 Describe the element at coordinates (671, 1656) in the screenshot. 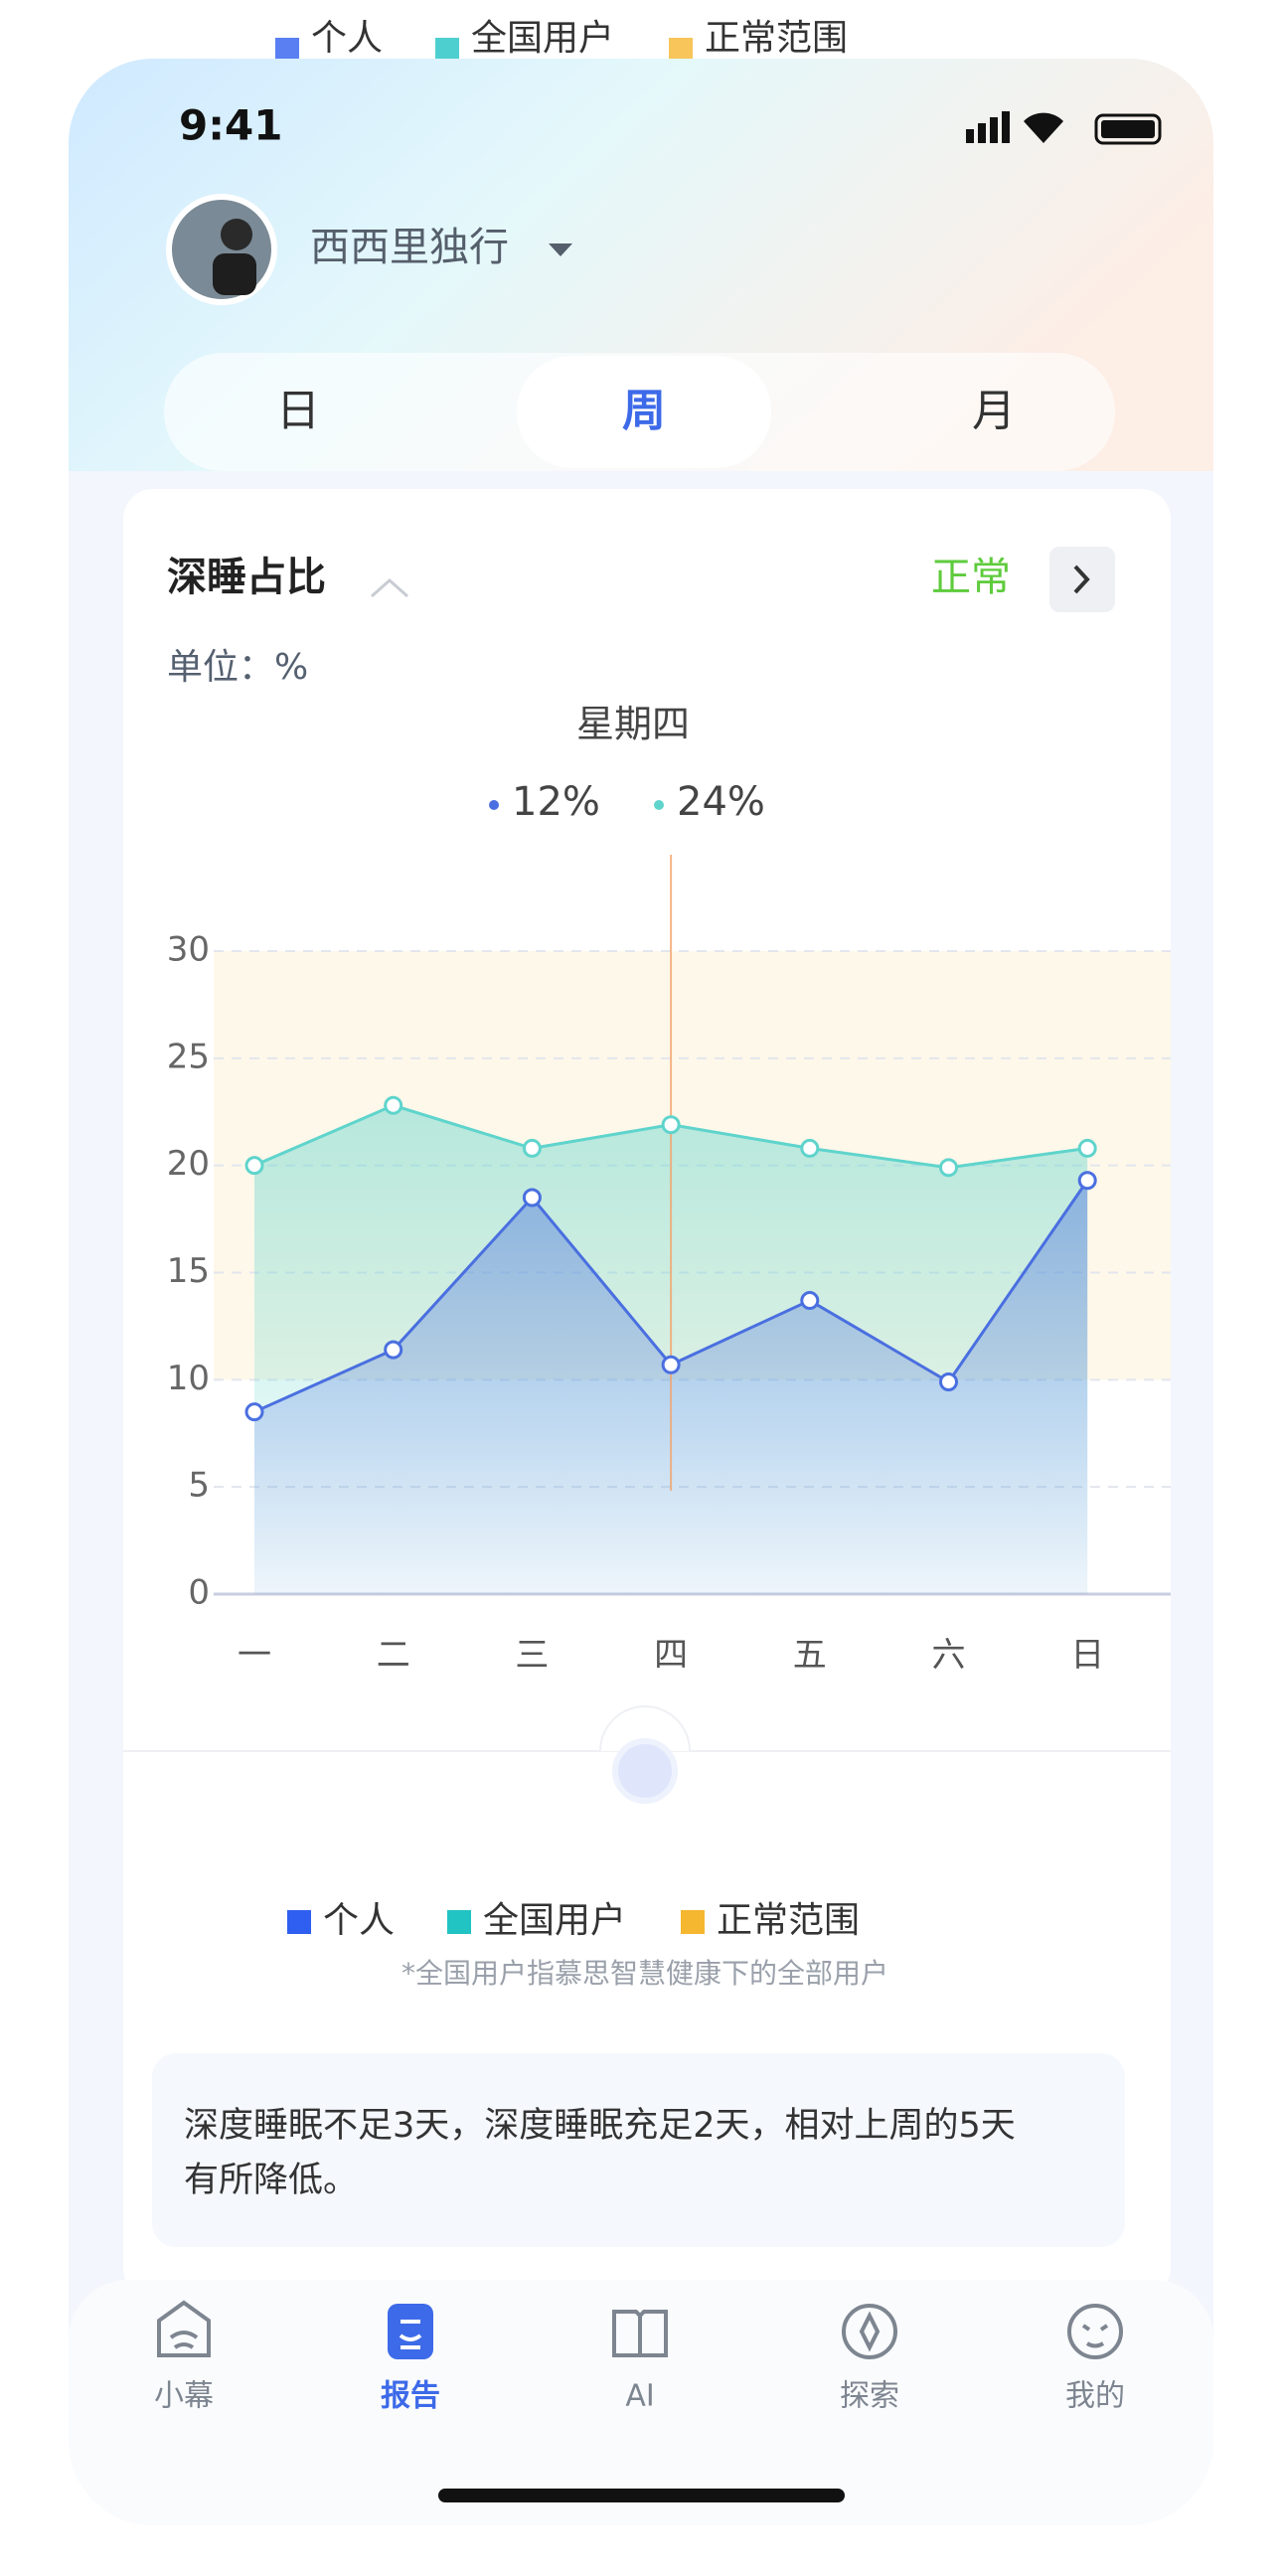

I see `x-tick-label: 四` at that location.